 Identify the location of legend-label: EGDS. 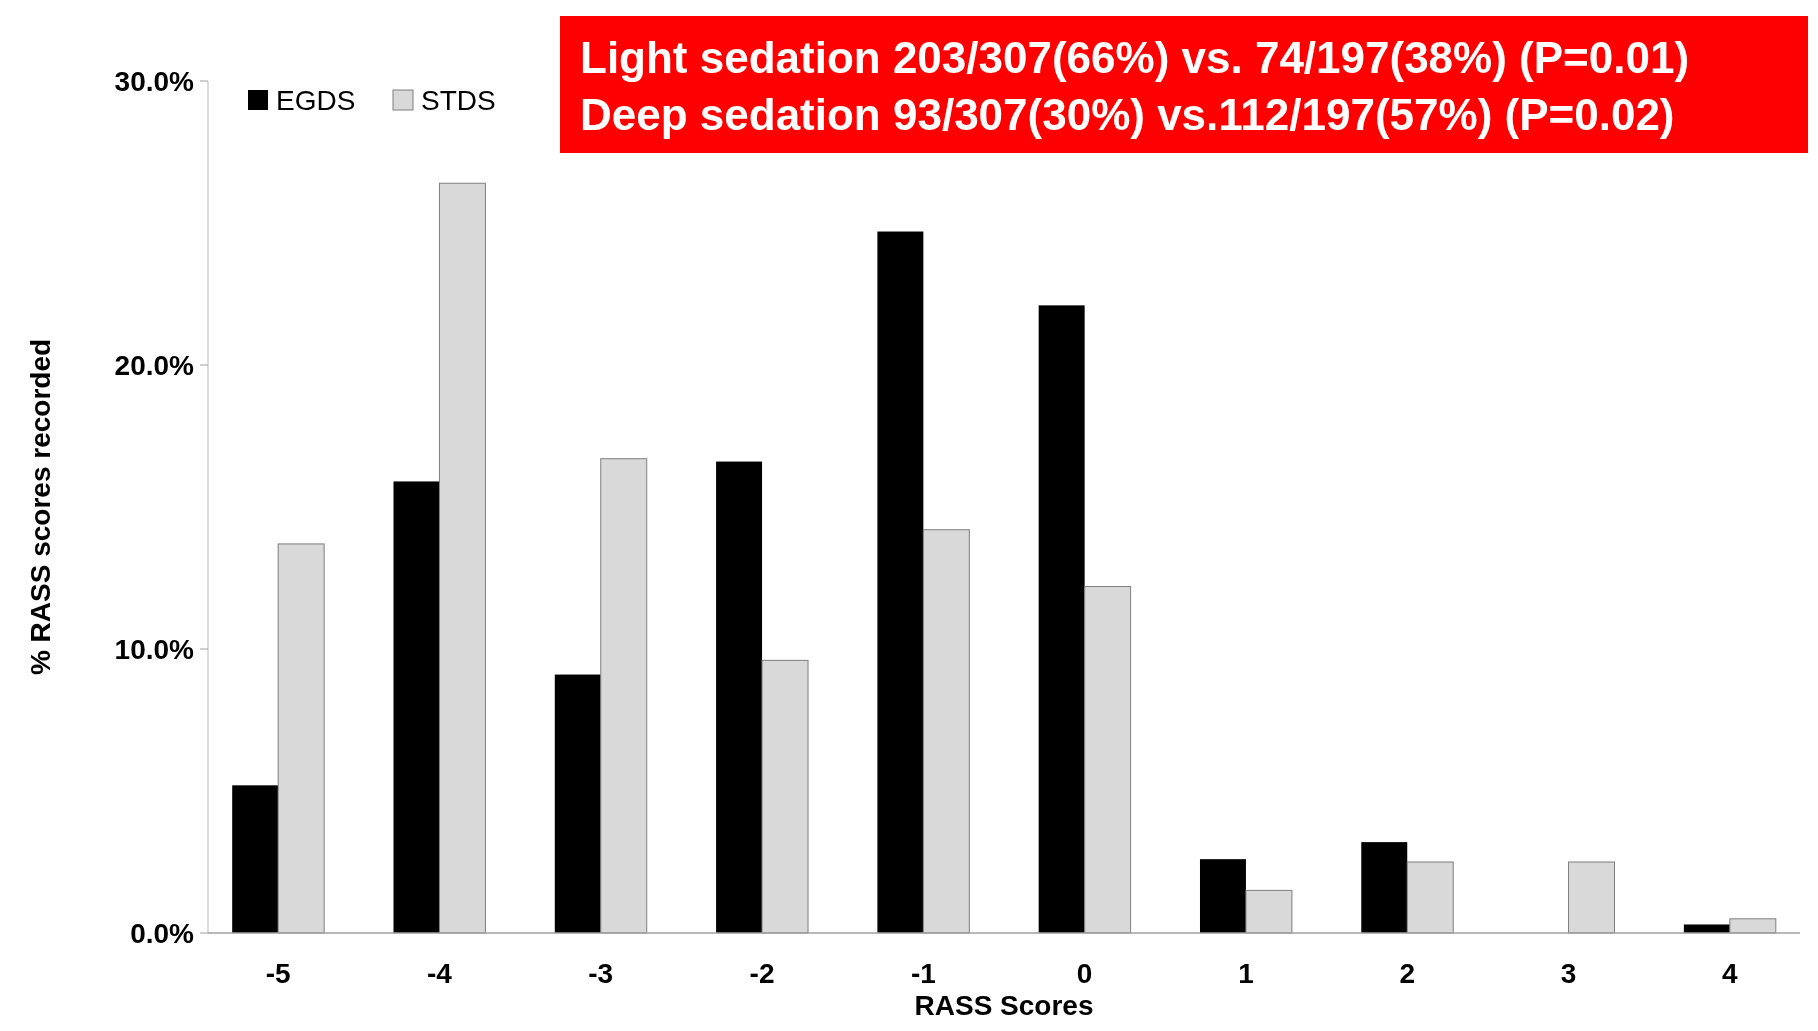
(316, 100).